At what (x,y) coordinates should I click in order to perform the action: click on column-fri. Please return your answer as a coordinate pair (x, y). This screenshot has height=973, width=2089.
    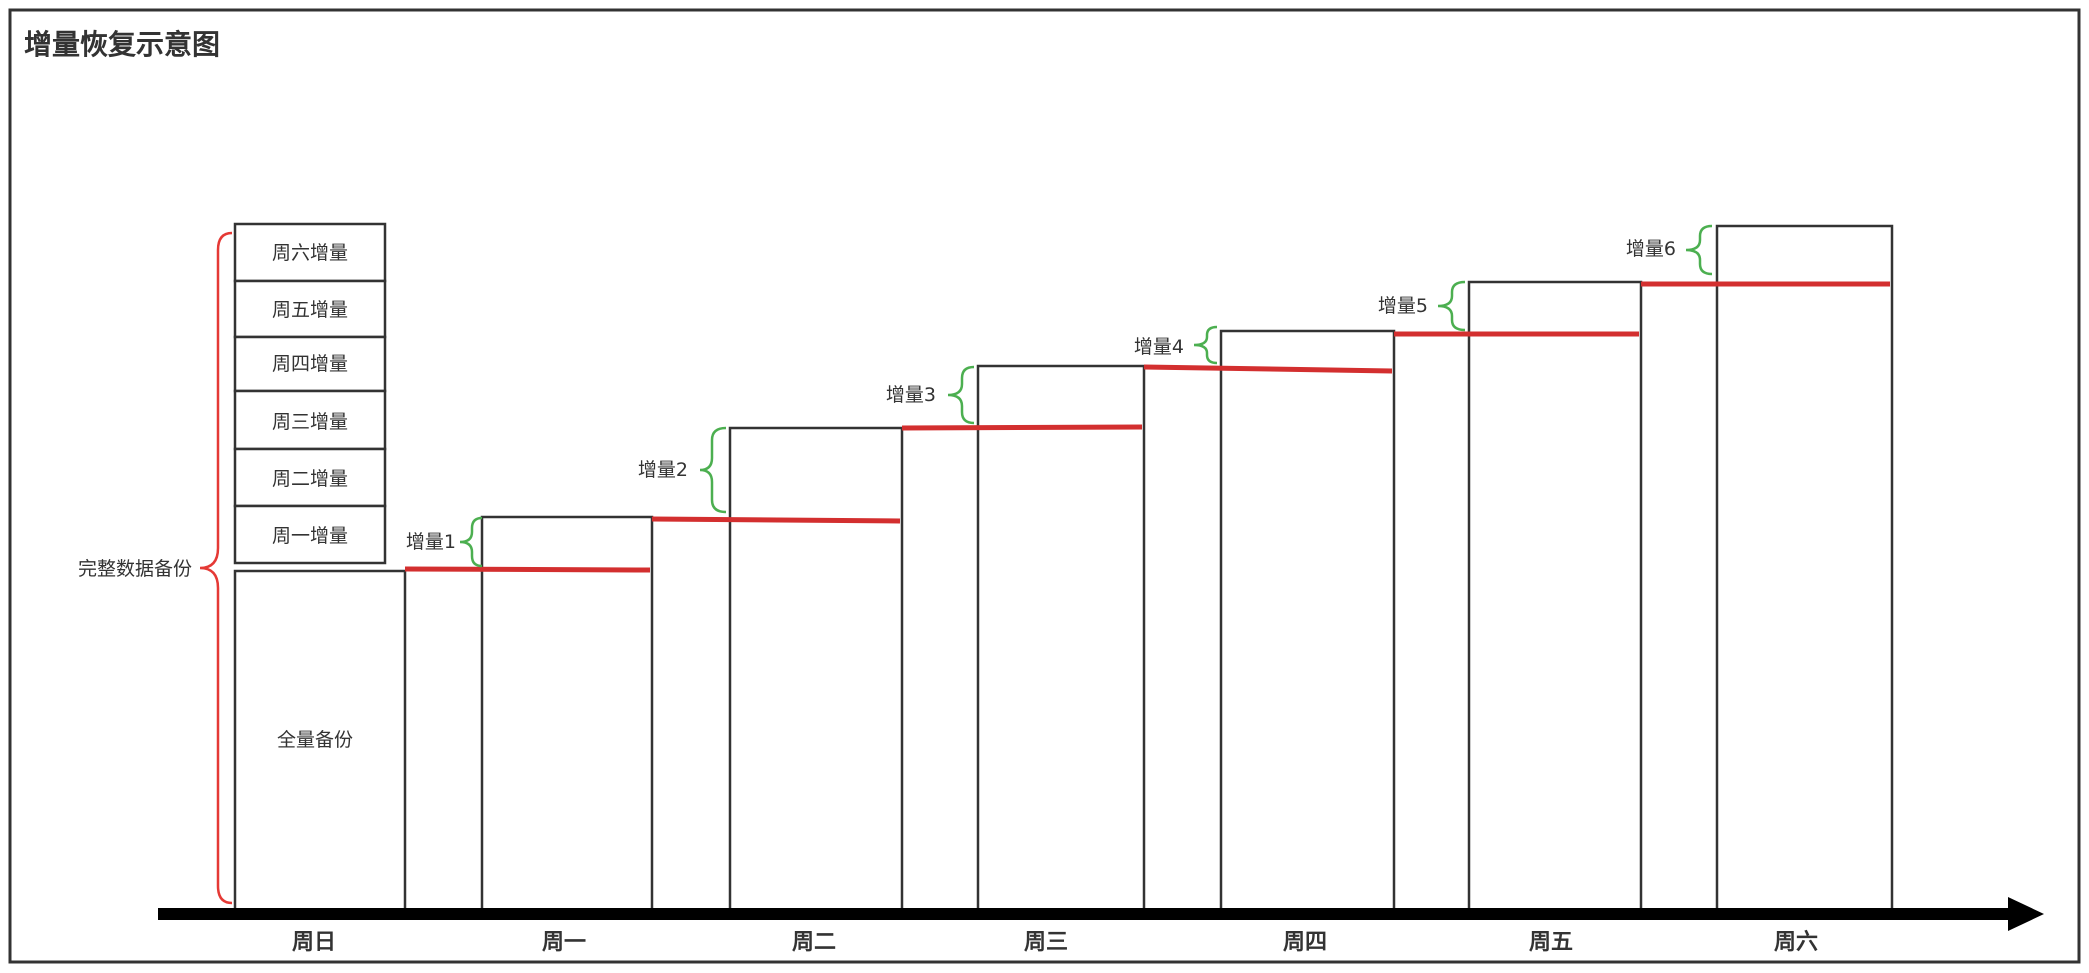
    Looking at the image, I should click on (1555, 596).